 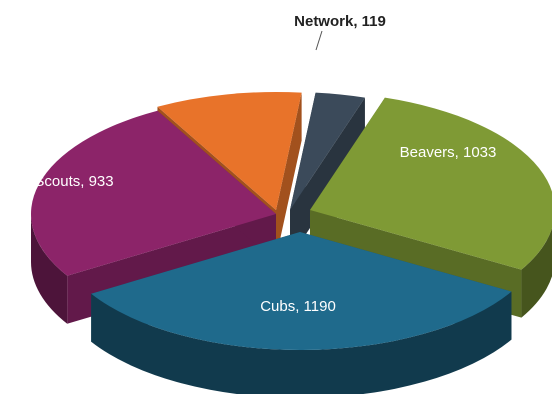 What do you see at coordinates (212, 74) in the screenshot?
I see `slice-label-explorers: Explorers, 352` at bounding box center [212, 74].